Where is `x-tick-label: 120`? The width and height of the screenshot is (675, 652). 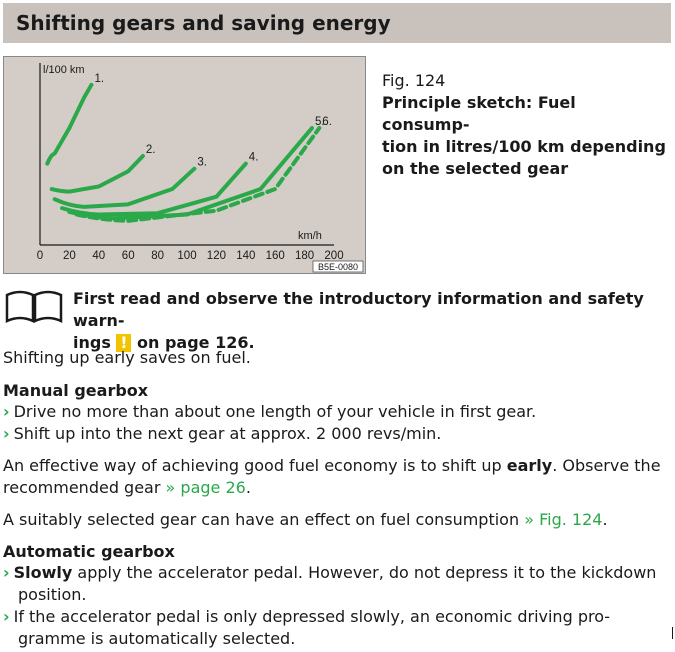
x-tick-label: 120 is located at coordinates (216, 256).